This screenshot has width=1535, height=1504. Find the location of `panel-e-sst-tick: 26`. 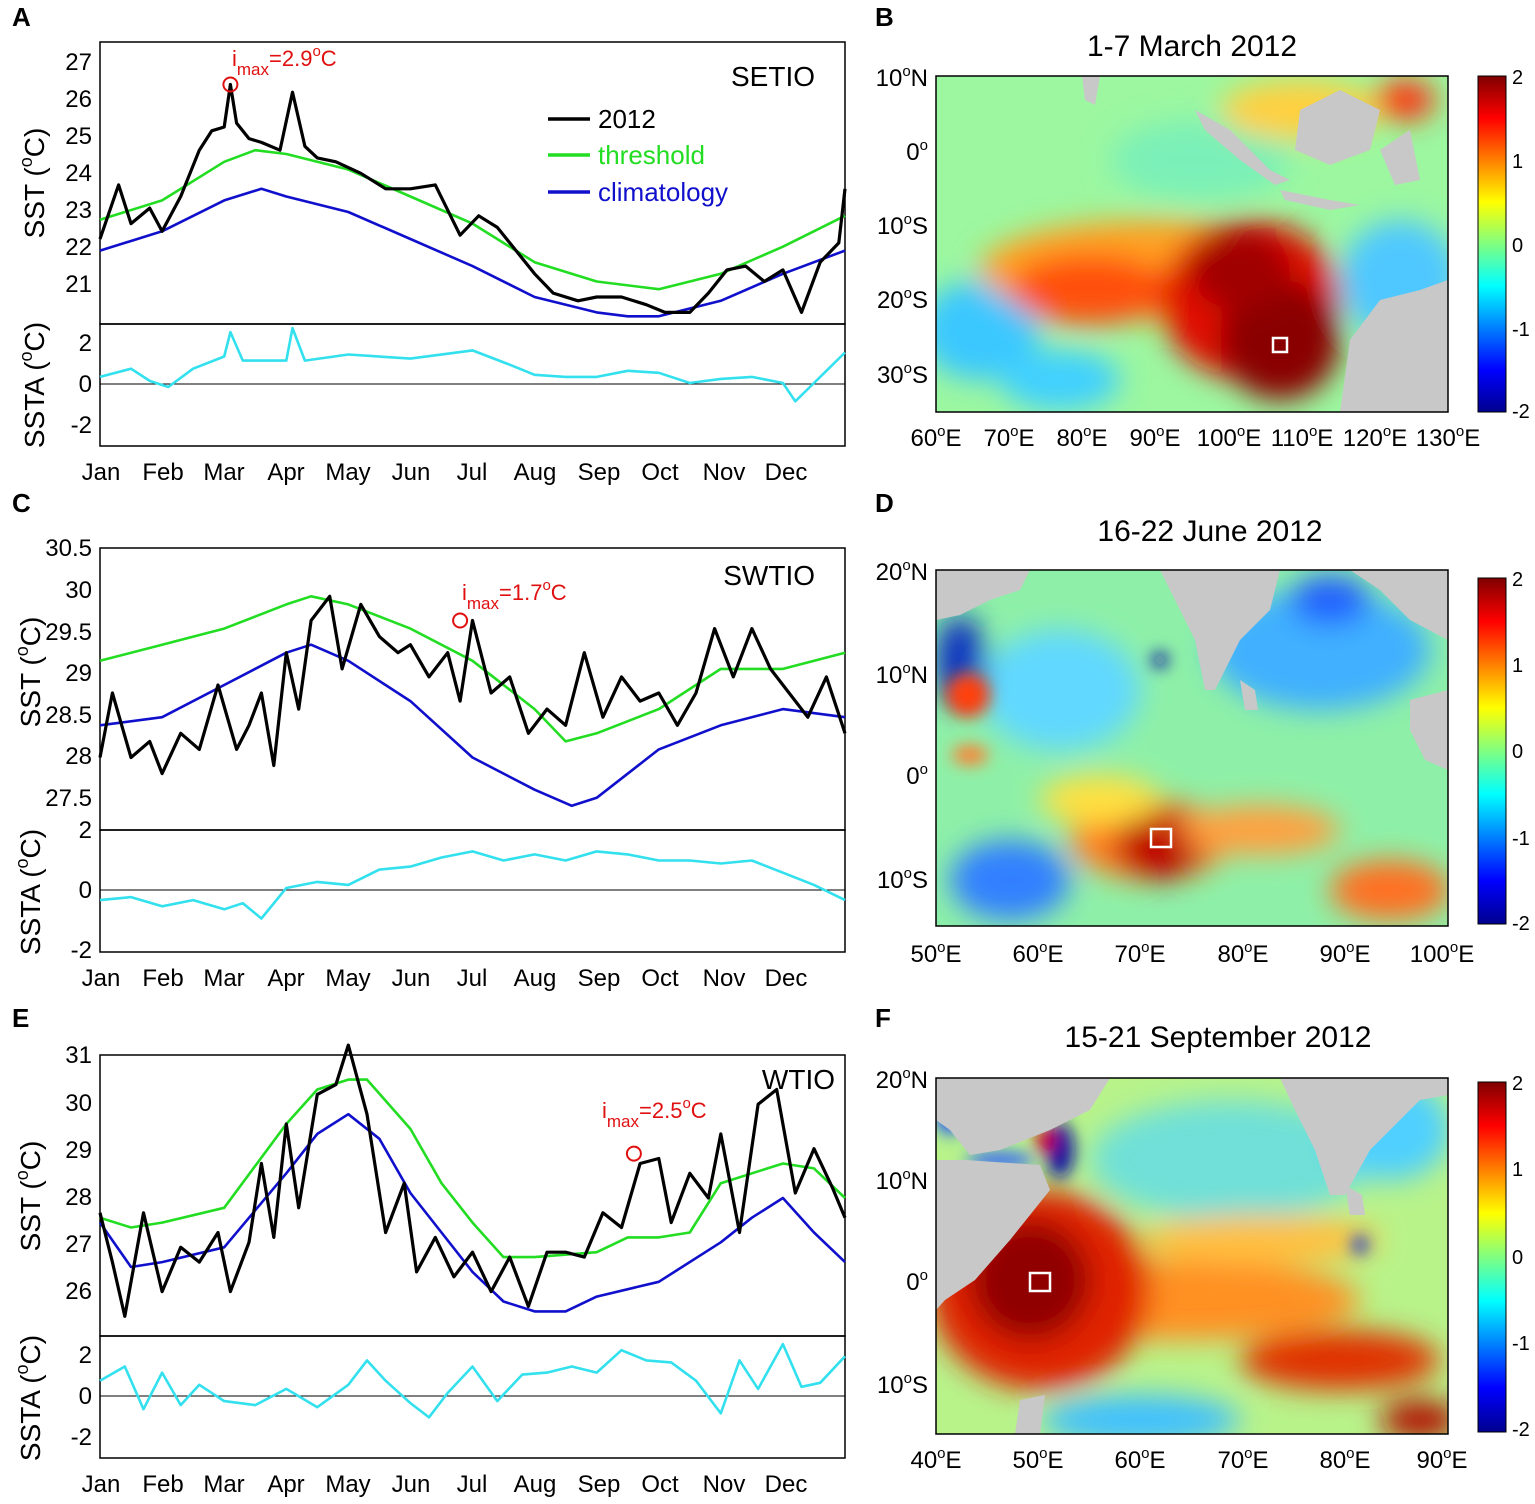

panel-e-sst-tick: 26 is located at coordinates (78, 1291).